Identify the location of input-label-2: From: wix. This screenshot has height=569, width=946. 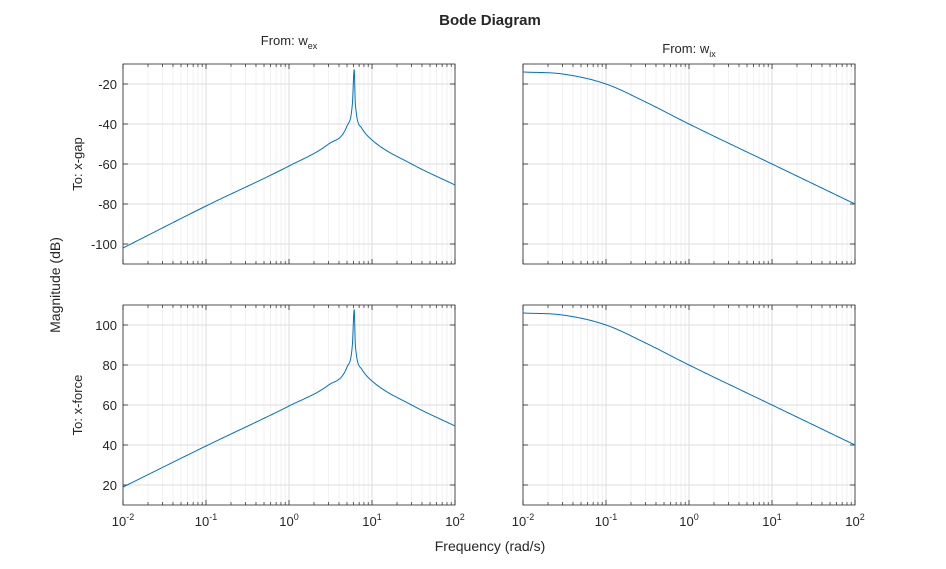
(689, 50).